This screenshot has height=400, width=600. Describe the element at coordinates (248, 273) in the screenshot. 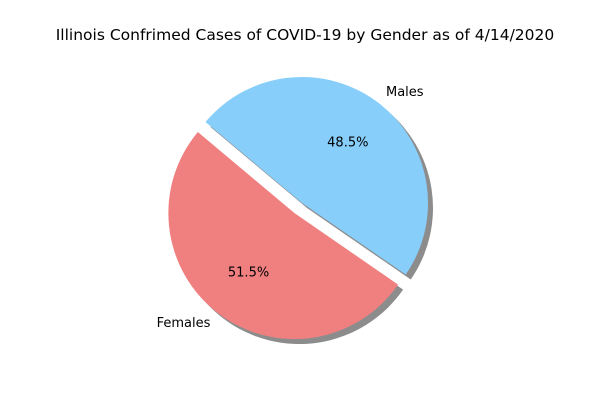

I see `slice-pct-females: 51.5%` at that location.